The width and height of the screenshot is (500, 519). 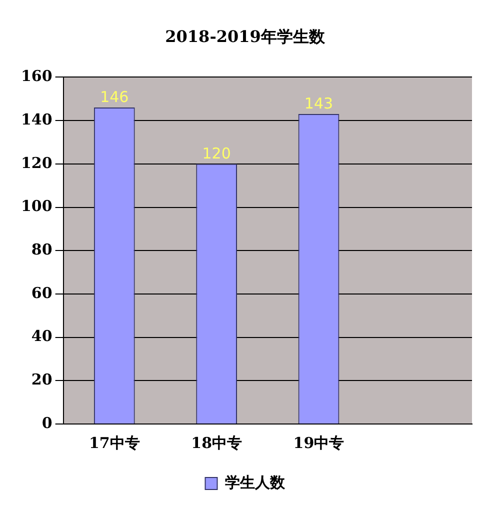 I want to click on legend-label: 学生人数, so click(x=255, y=482).